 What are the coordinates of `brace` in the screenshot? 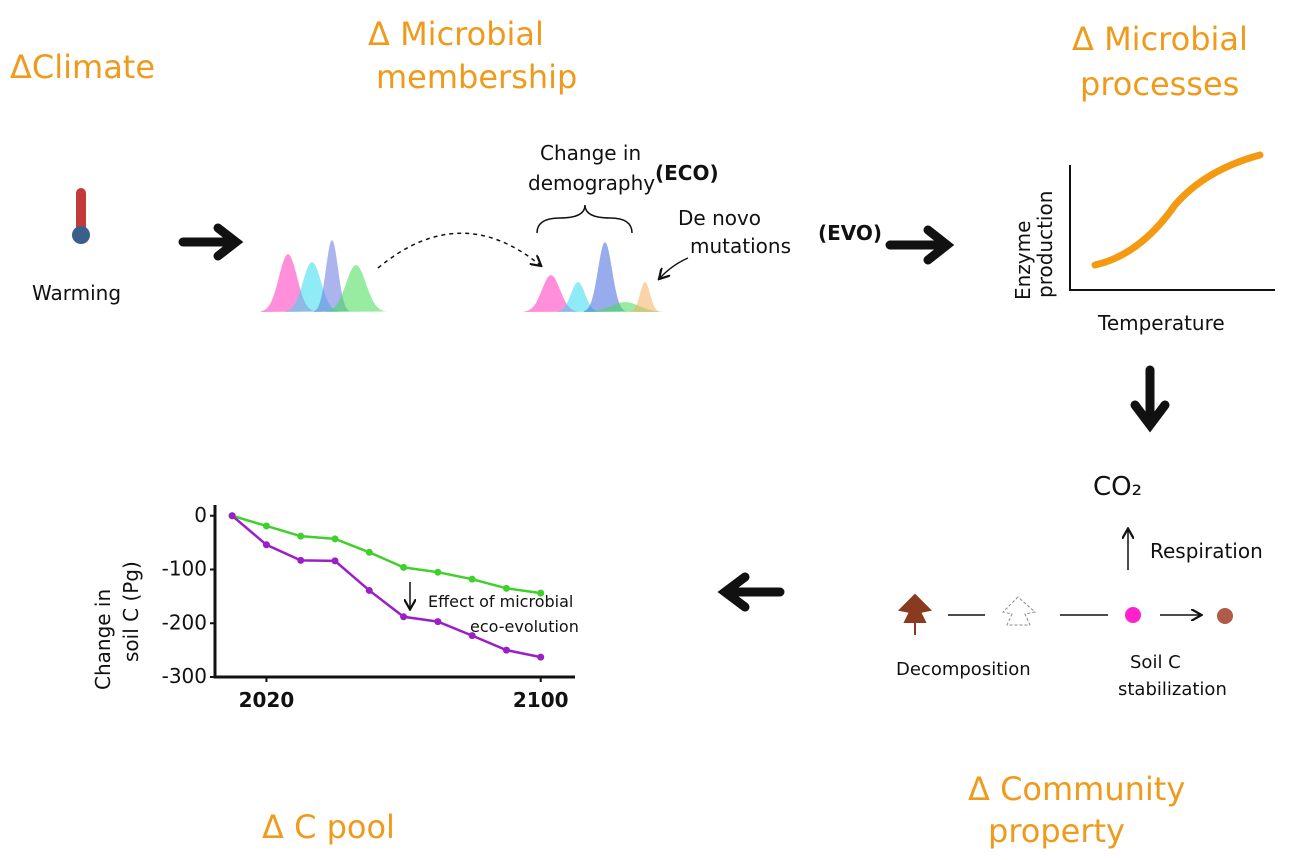 It's located at (584, 219).